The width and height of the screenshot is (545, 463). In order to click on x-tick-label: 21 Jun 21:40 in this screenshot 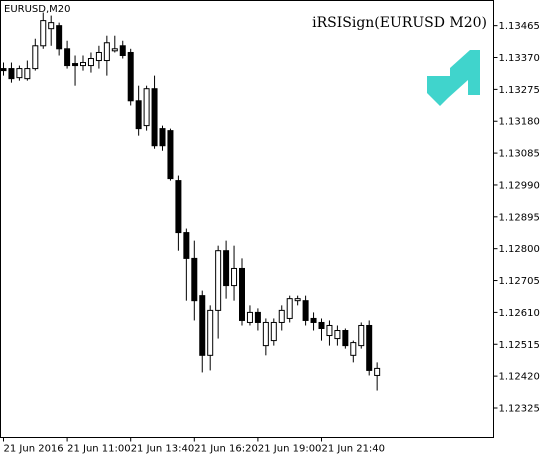, I will do `click(354, 449)`.